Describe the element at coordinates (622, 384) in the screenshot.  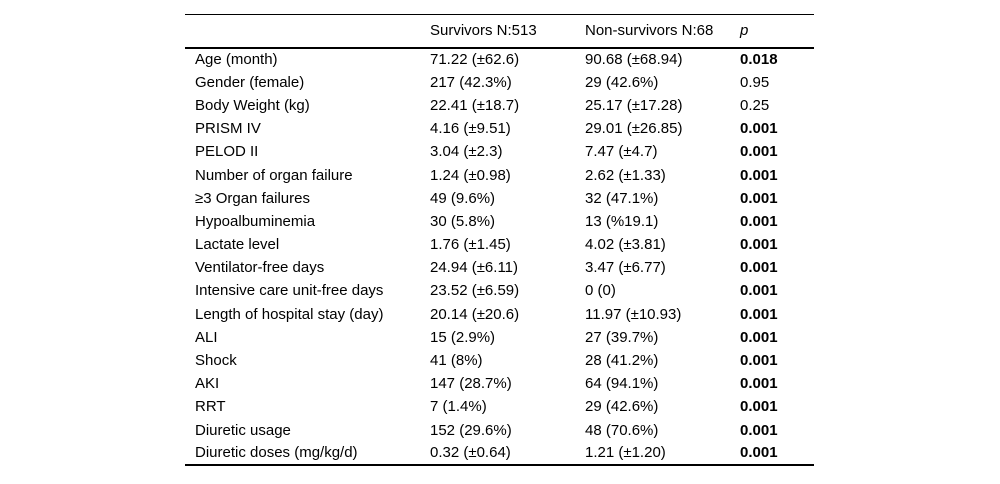
I see `non-survivors-value: 64 (94.1%)` at that location.